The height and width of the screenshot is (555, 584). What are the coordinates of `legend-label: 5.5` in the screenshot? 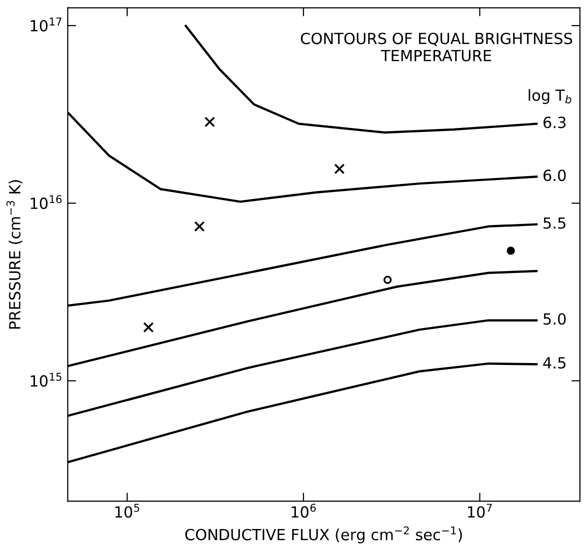 It's located at (555, 223).